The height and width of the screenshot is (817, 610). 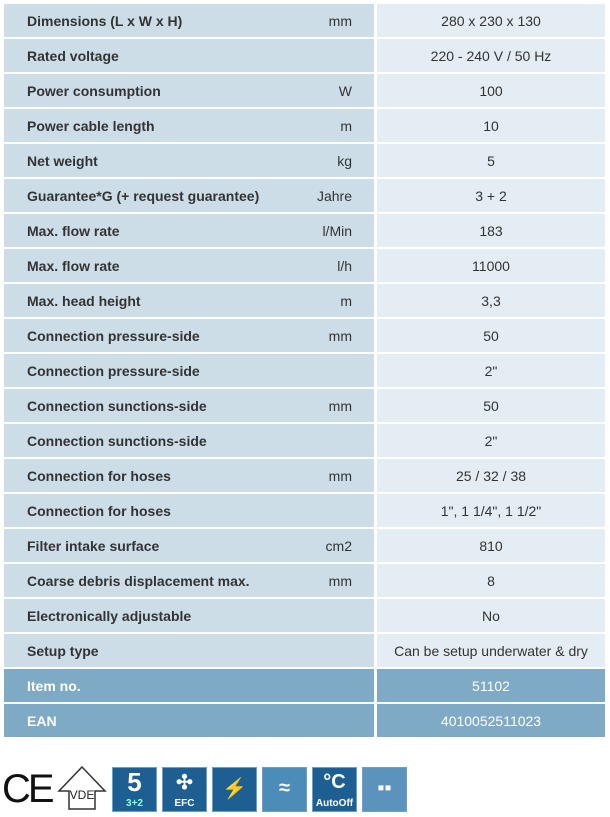 I want to click on value-cell: 3,3, so click(x=491, y=300).